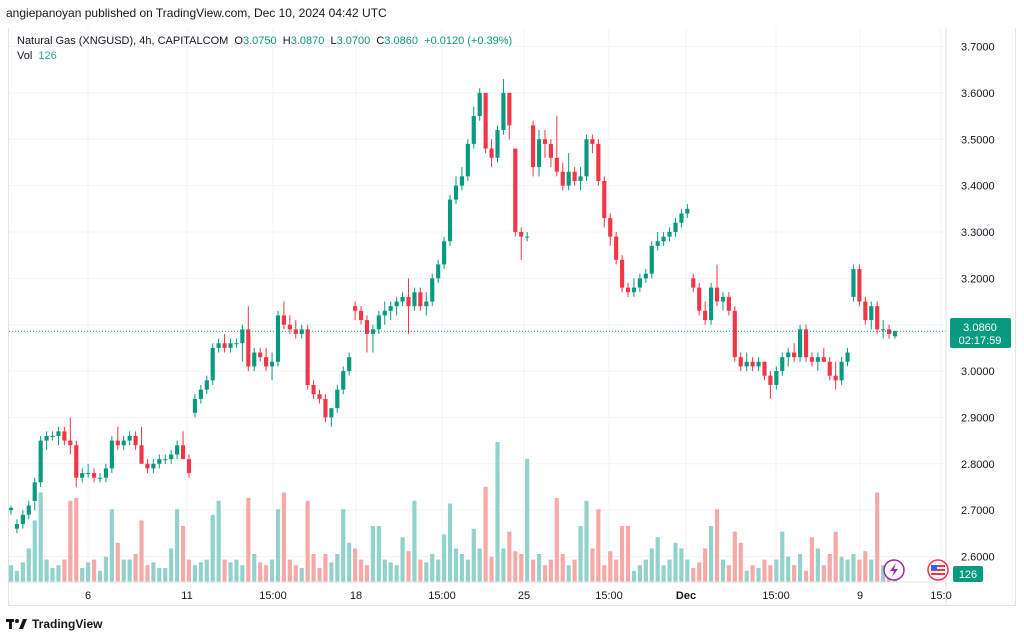 The image size is (1024, 641). I want to click on lightning-icon, so click(894, 570).